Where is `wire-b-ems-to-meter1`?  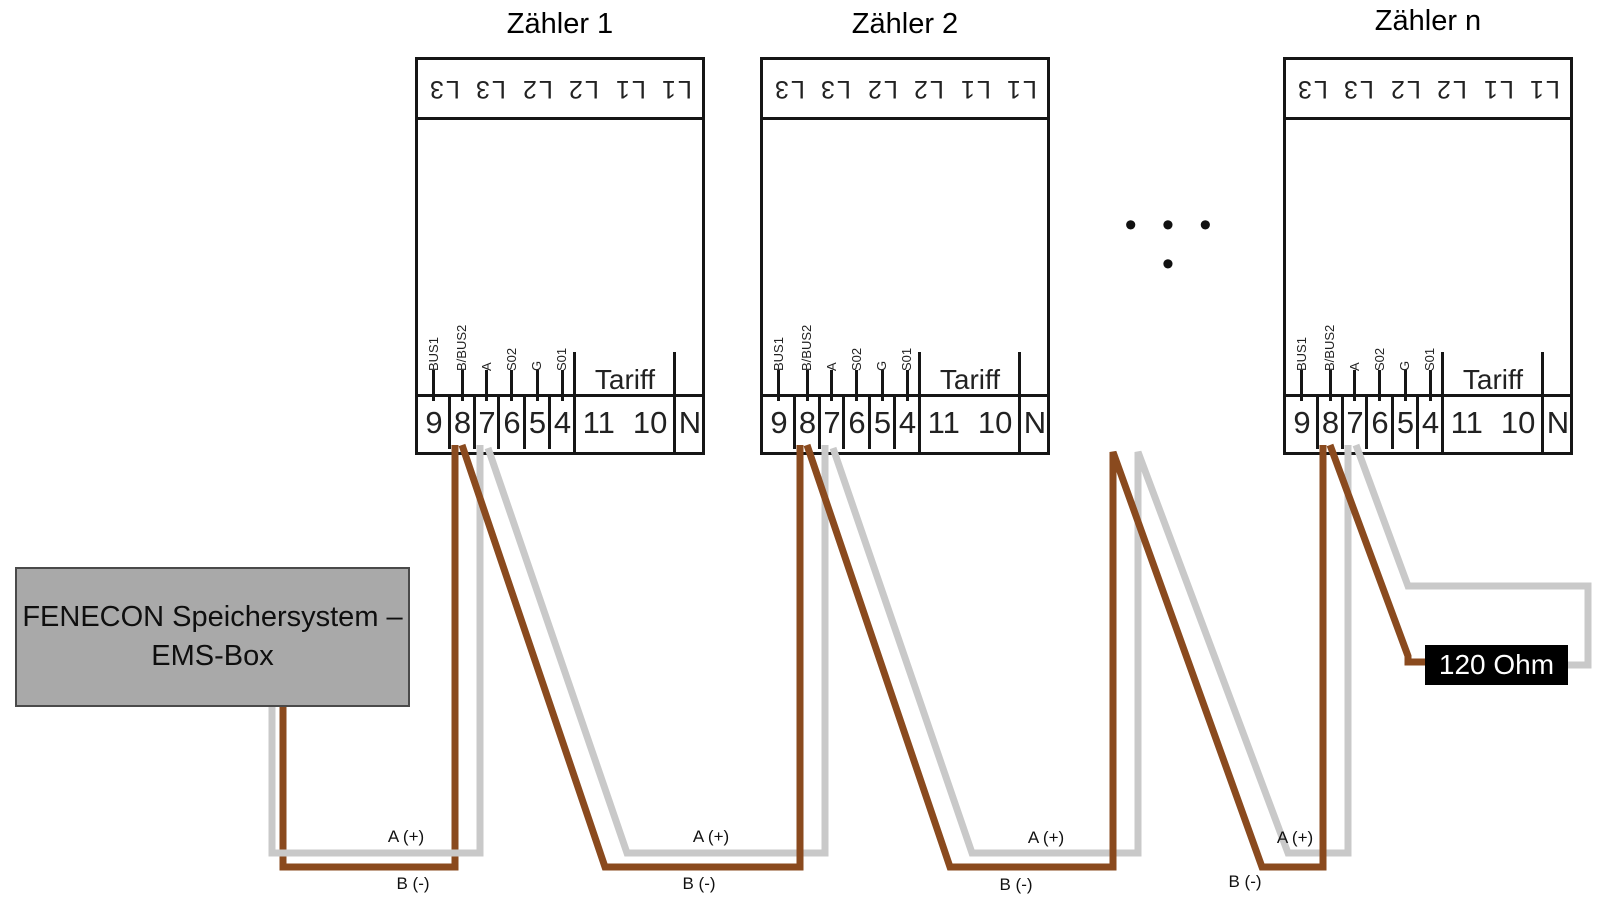 wire-b-ems-to-meter1 is located at coordinates (369, 658).